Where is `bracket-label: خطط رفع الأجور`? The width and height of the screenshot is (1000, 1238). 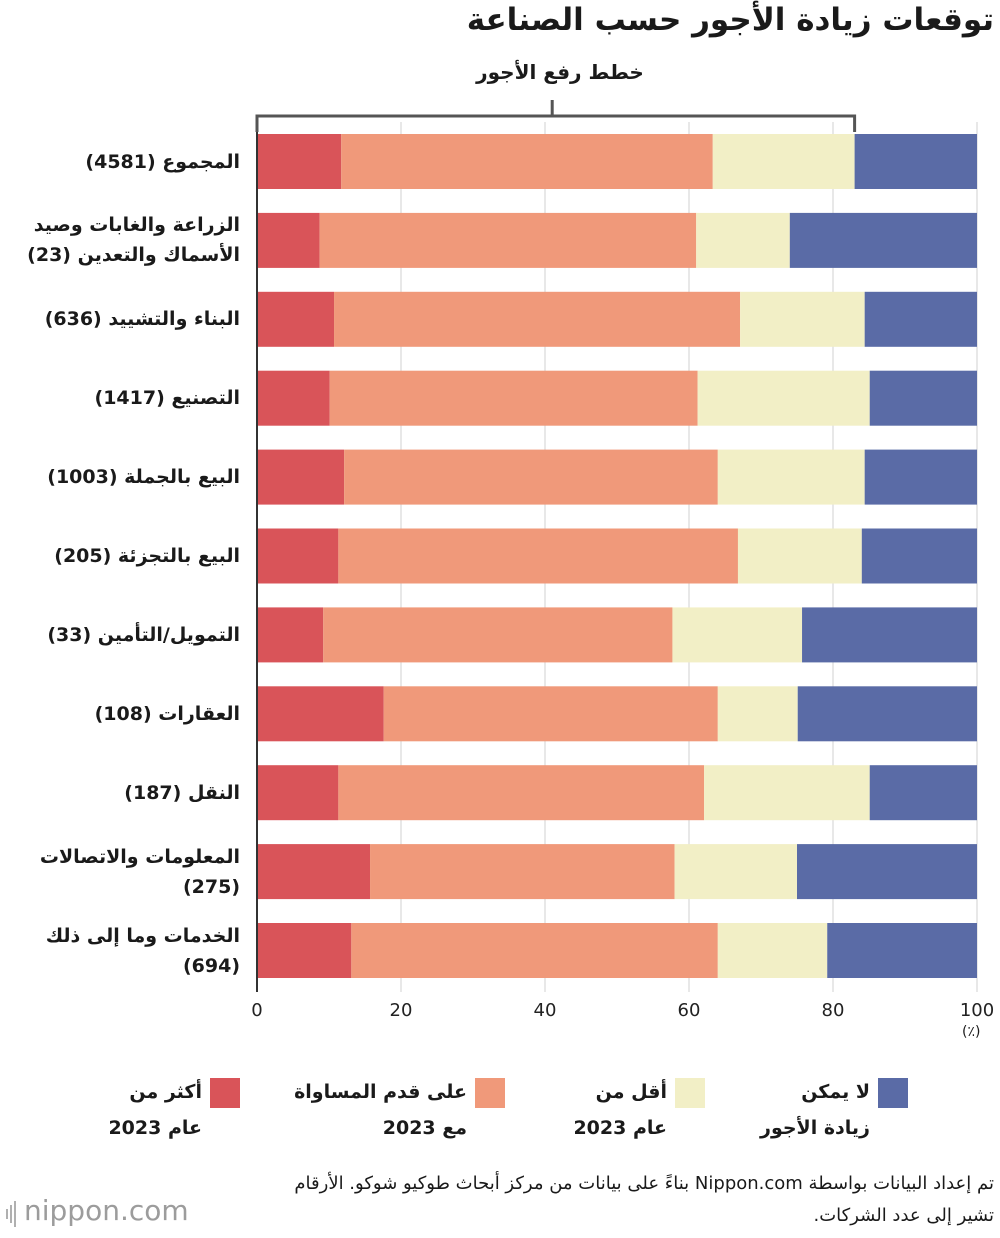 bracket-label: خطط رفع الأجور is located at coordinates (560, 72).